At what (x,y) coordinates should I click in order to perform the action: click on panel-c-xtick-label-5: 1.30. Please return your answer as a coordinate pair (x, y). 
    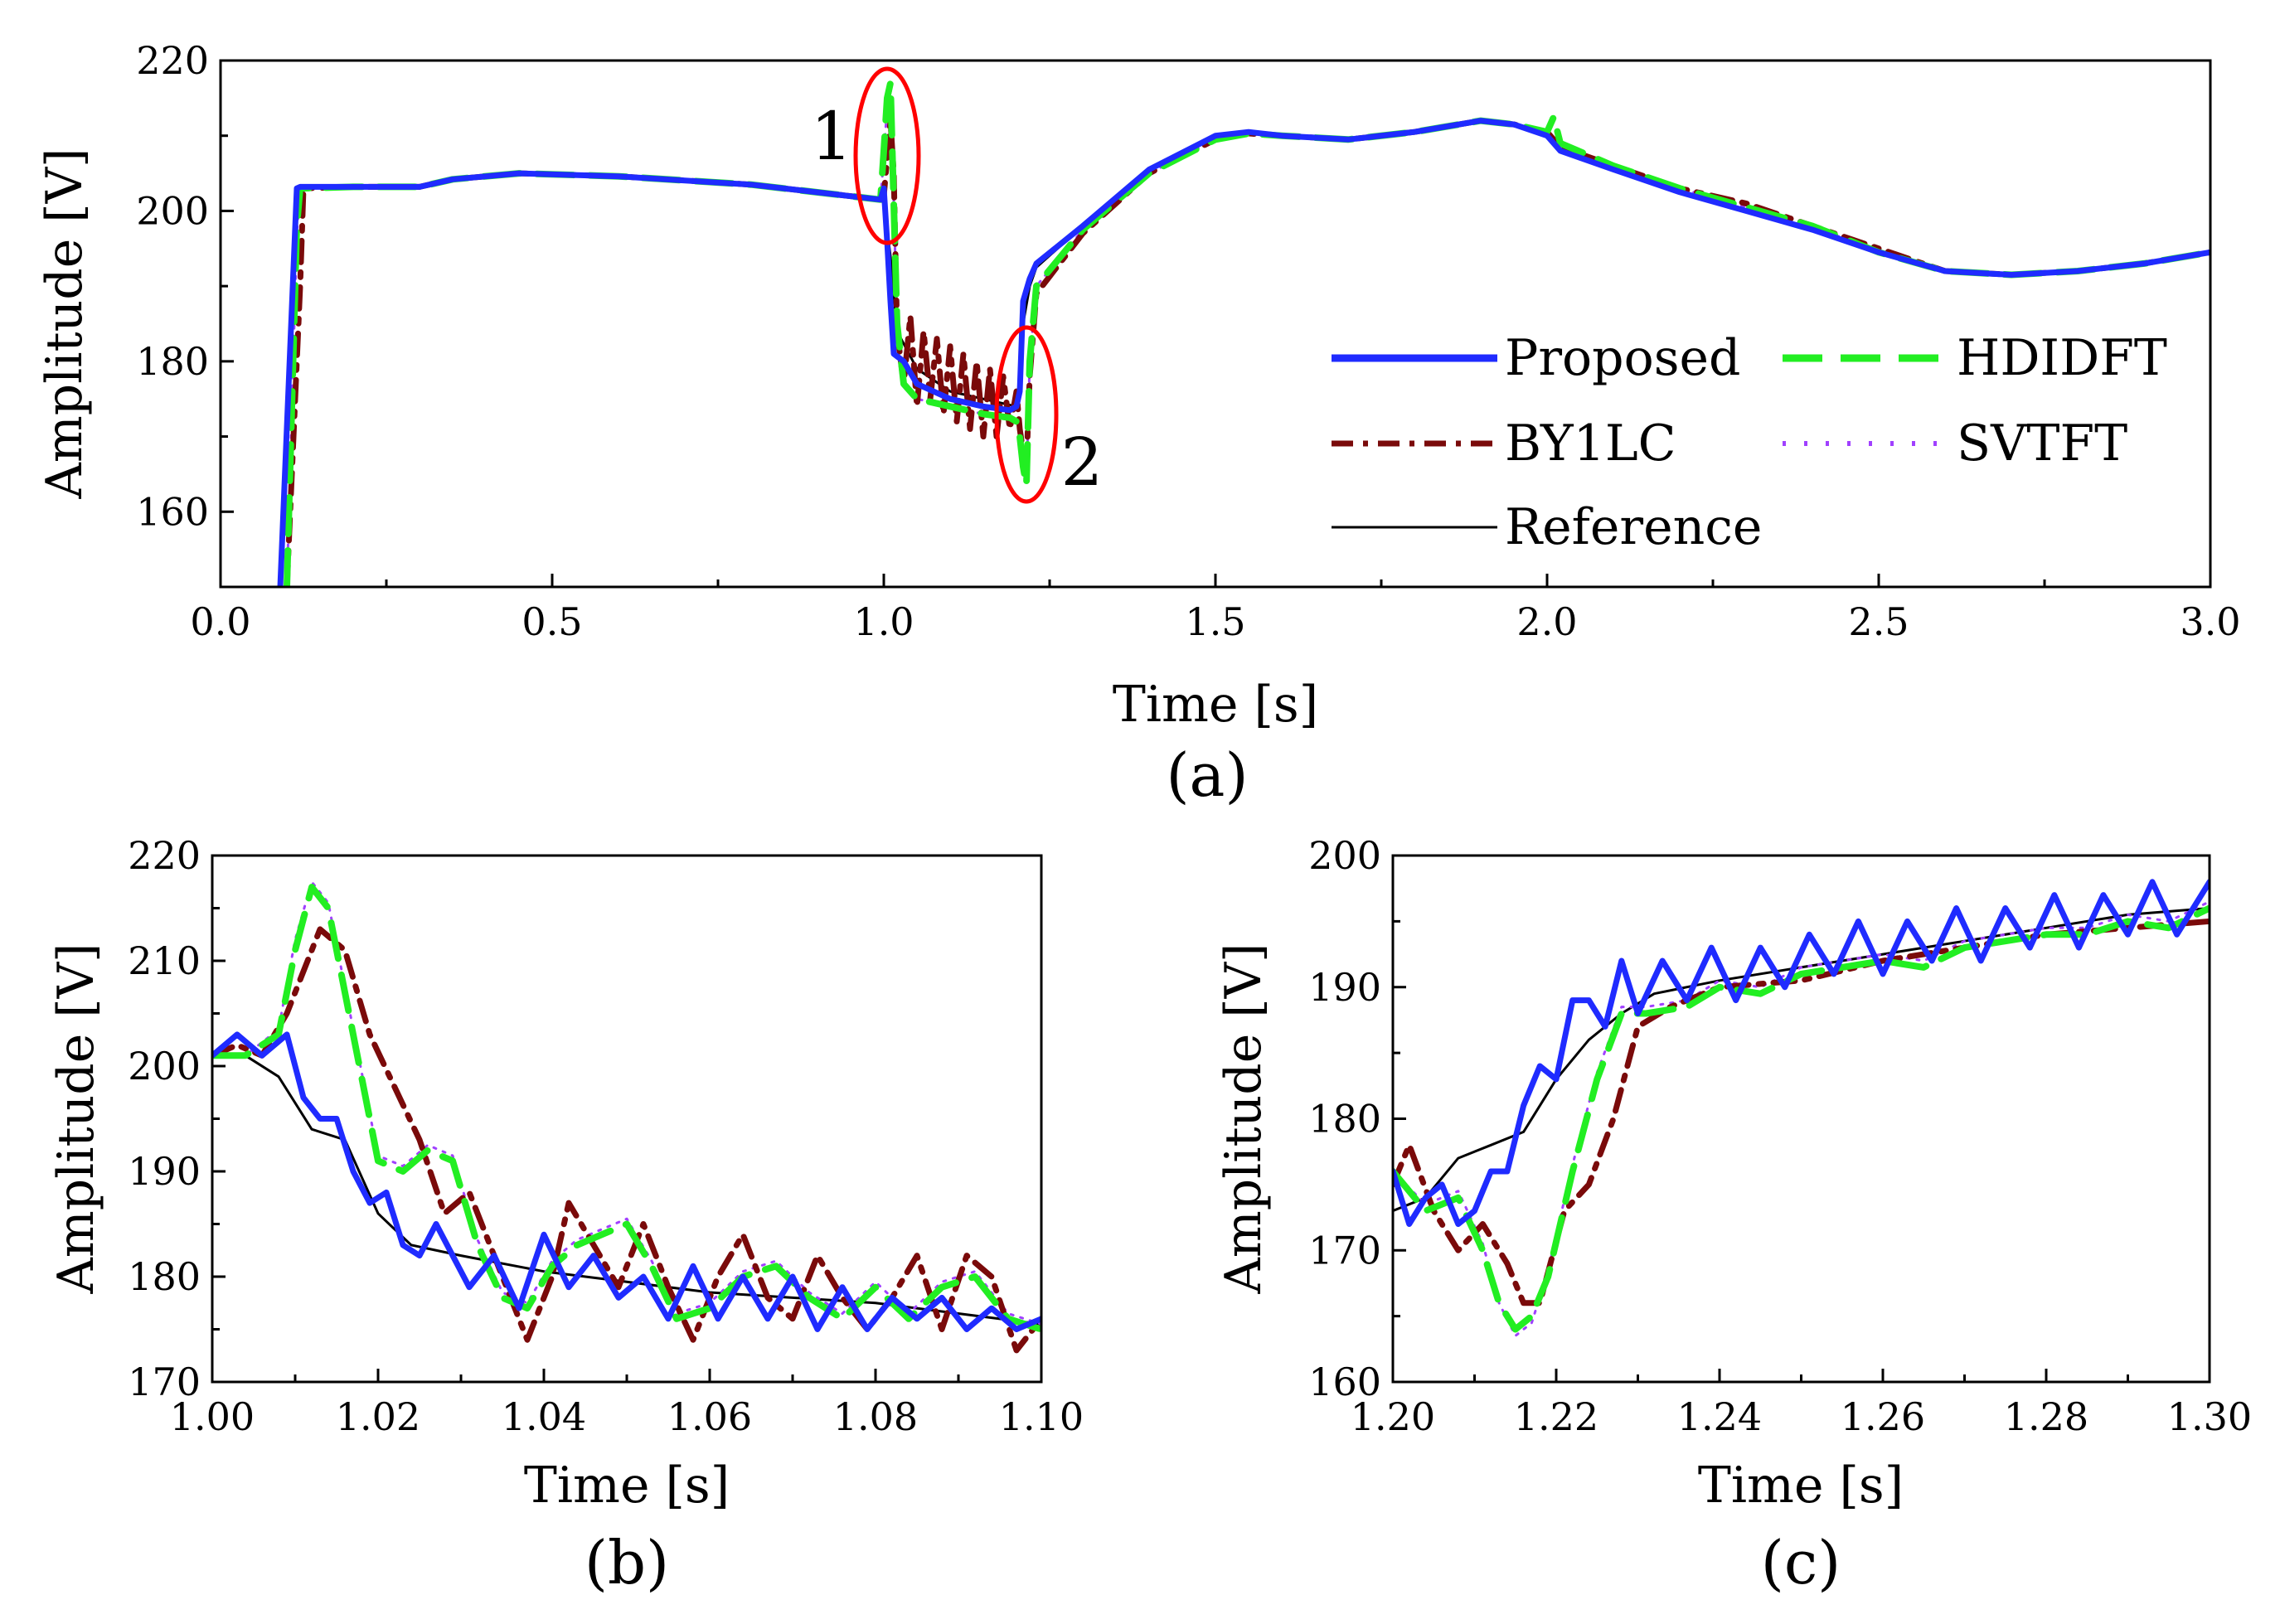
    Looking at the image, I should click on (2209, 1416).